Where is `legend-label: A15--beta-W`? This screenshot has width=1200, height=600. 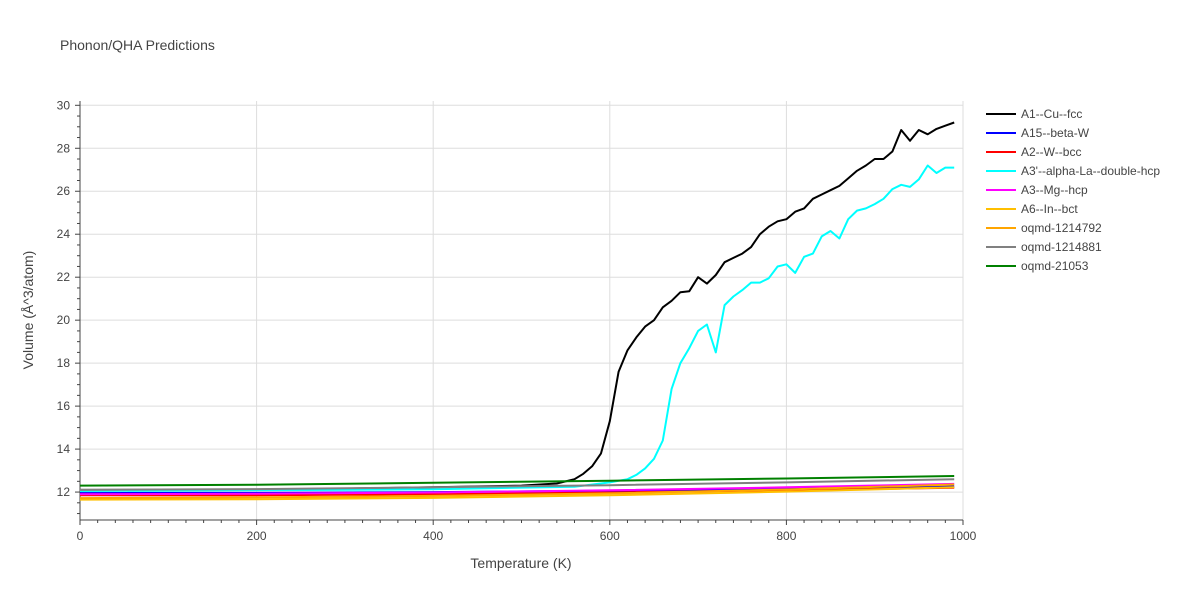 legend-label: A15--beta-W is located at coordinates (1055, 133).